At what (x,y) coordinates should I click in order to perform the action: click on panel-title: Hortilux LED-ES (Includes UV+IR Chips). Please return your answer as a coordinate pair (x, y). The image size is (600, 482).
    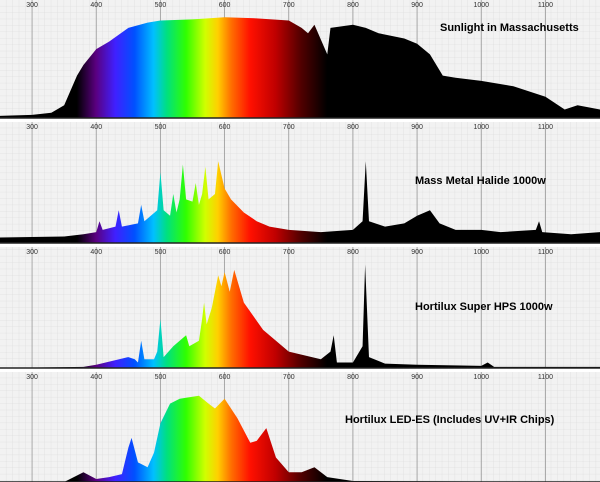
    Looking at the image, I should click on (450, 420).